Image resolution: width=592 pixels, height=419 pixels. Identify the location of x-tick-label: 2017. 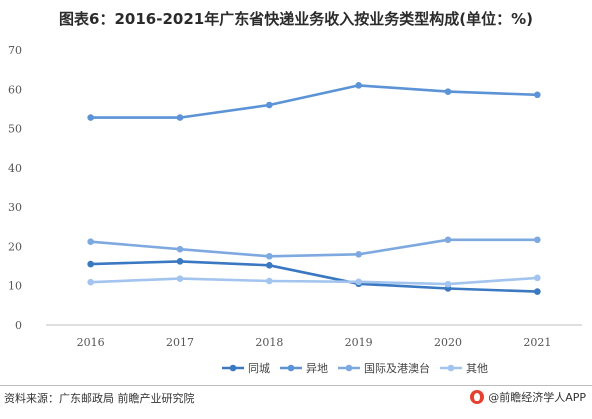
(180, 342).